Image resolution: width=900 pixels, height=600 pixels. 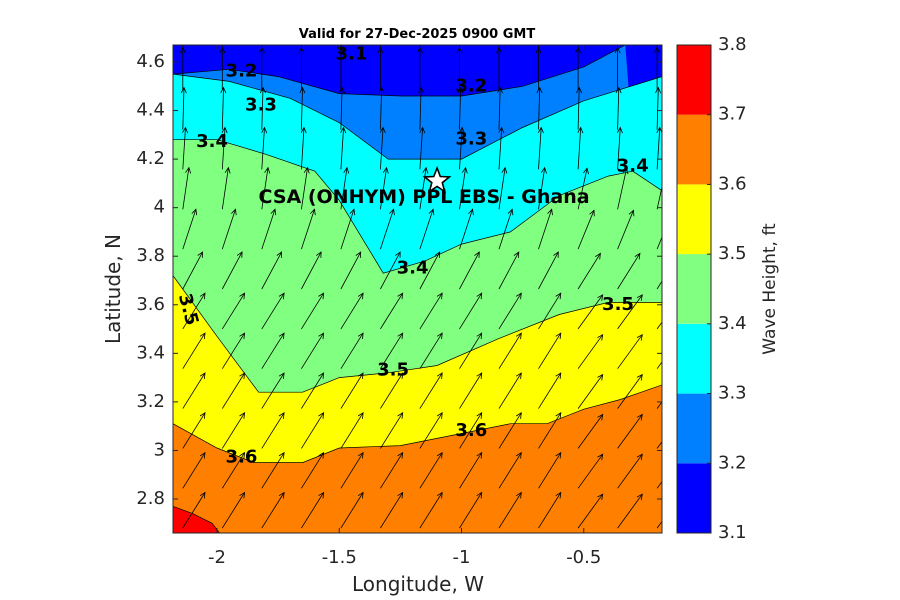 I want to click on y-tick-label: 4, so click(x=159, y=207).